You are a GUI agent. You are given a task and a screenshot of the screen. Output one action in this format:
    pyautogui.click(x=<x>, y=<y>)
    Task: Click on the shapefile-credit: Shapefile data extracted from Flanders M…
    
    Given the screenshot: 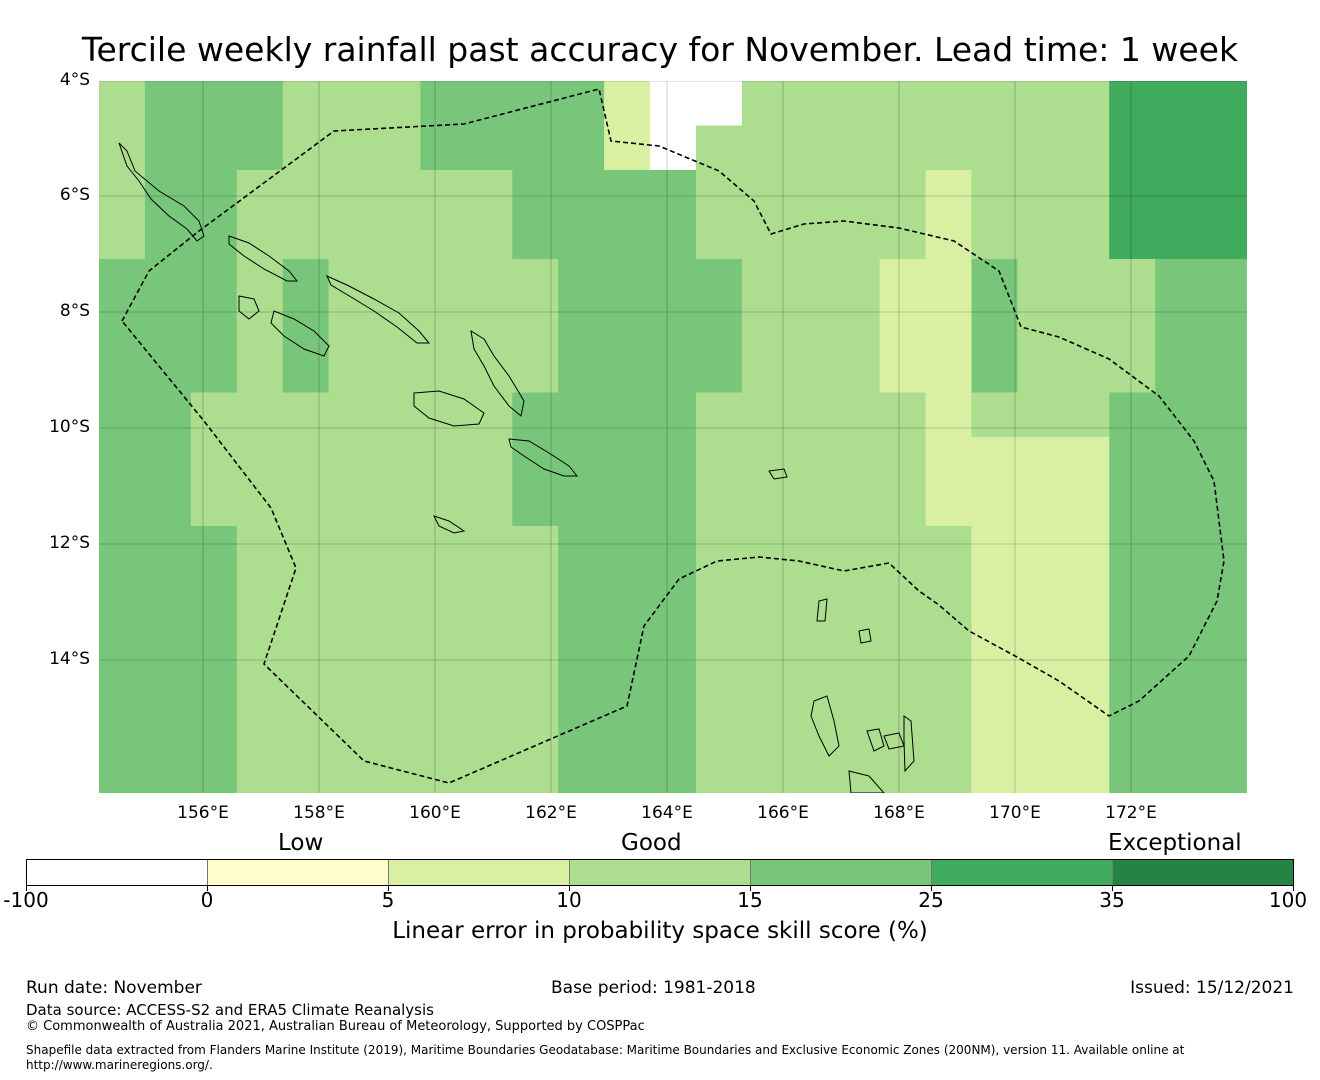 What is the action you would take?
    pyautogui.click(x=605, y=1057)
    